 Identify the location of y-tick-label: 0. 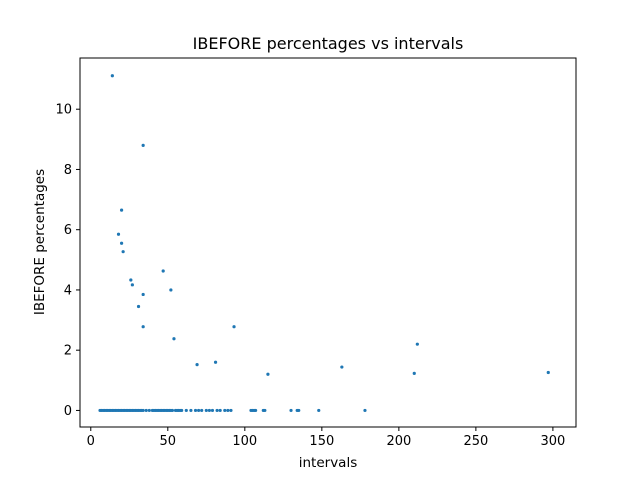
(68, 411).